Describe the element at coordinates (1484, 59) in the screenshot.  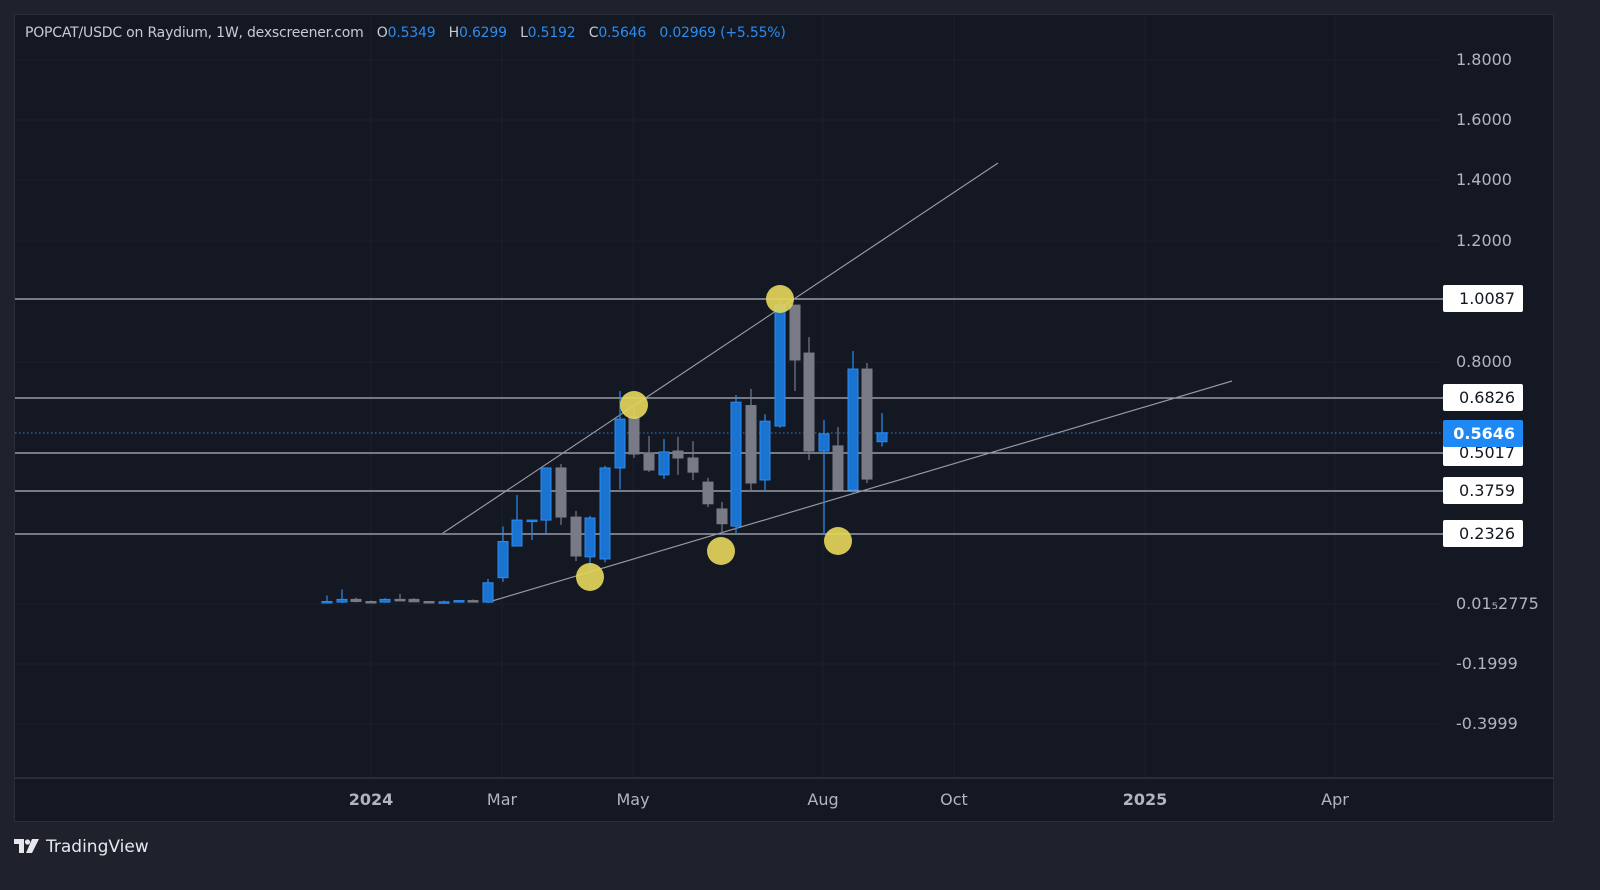
I see `price-axis-label: 1.8000` at that location.